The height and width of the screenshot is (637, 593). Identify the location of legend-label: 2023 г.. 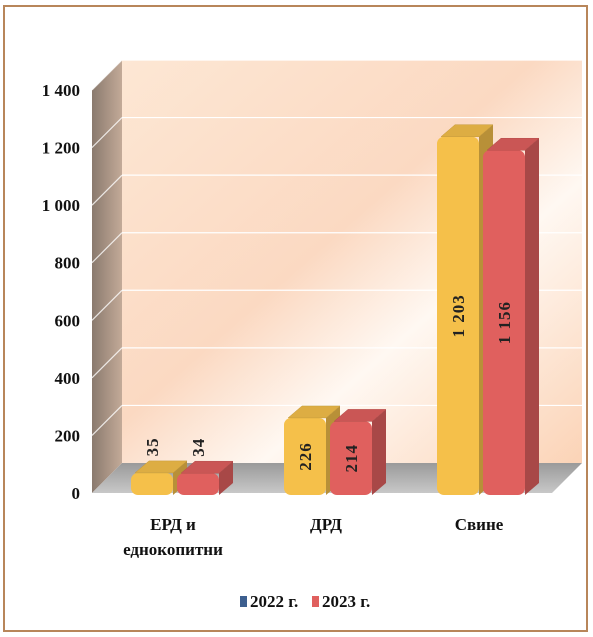
(346, 601).